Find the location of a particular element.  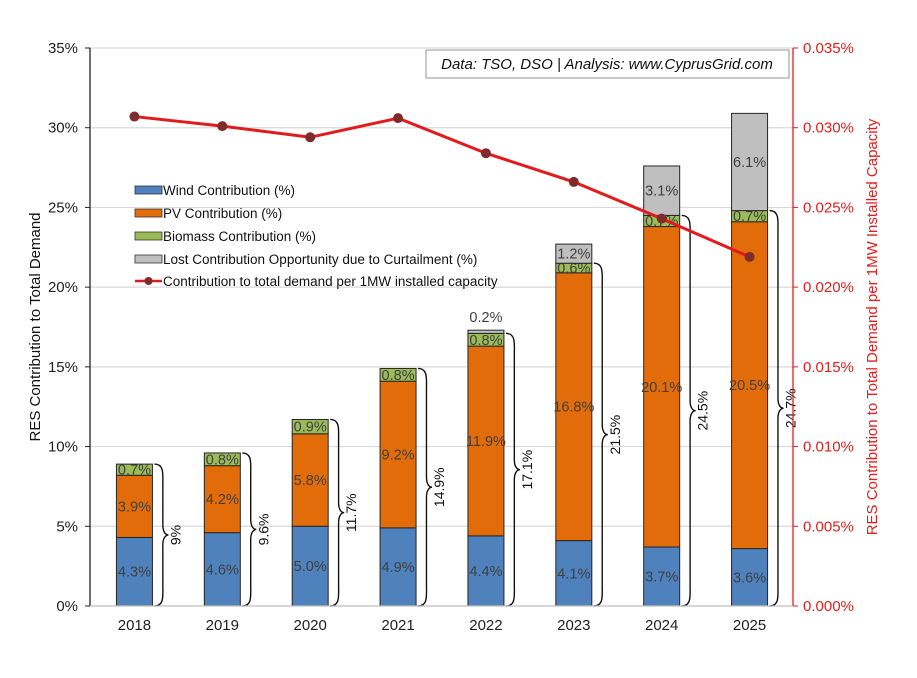

tick-label-left: 25% is located at coordinates (63, 207).